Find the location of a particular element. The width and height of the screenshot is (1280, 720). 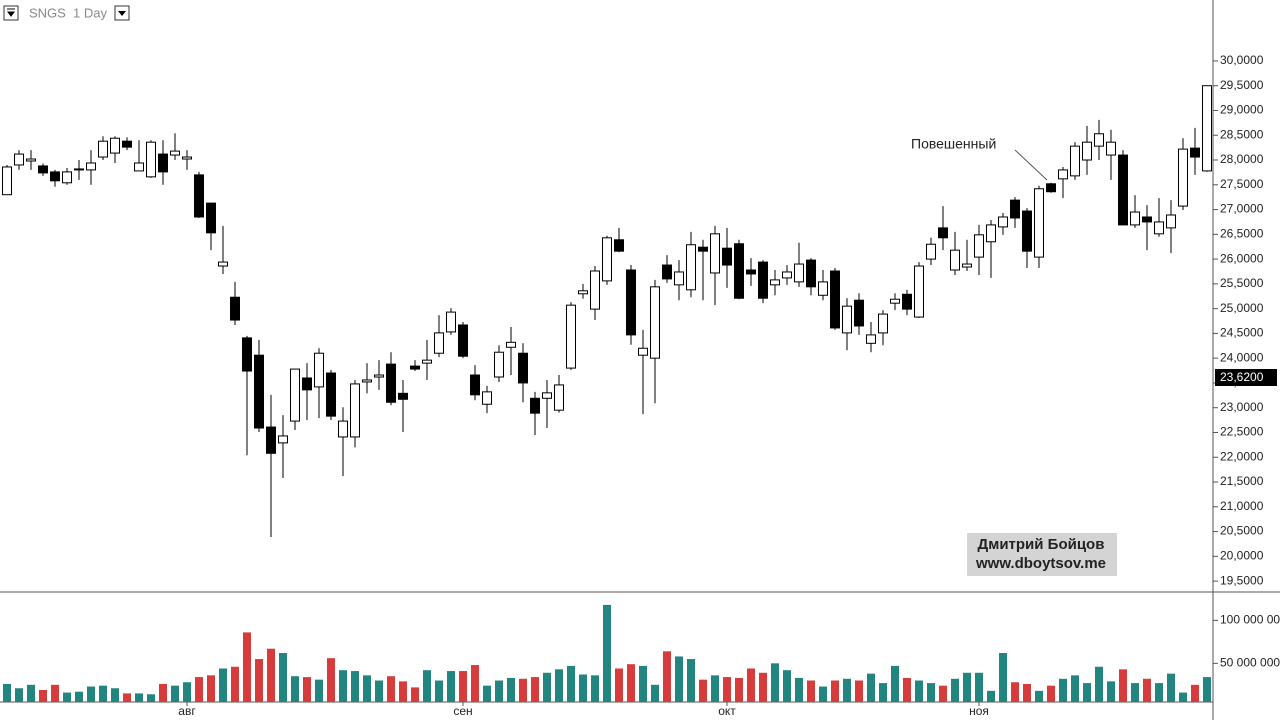

y-tick-label: 19,5000 is located at coordinates (1242, 580).